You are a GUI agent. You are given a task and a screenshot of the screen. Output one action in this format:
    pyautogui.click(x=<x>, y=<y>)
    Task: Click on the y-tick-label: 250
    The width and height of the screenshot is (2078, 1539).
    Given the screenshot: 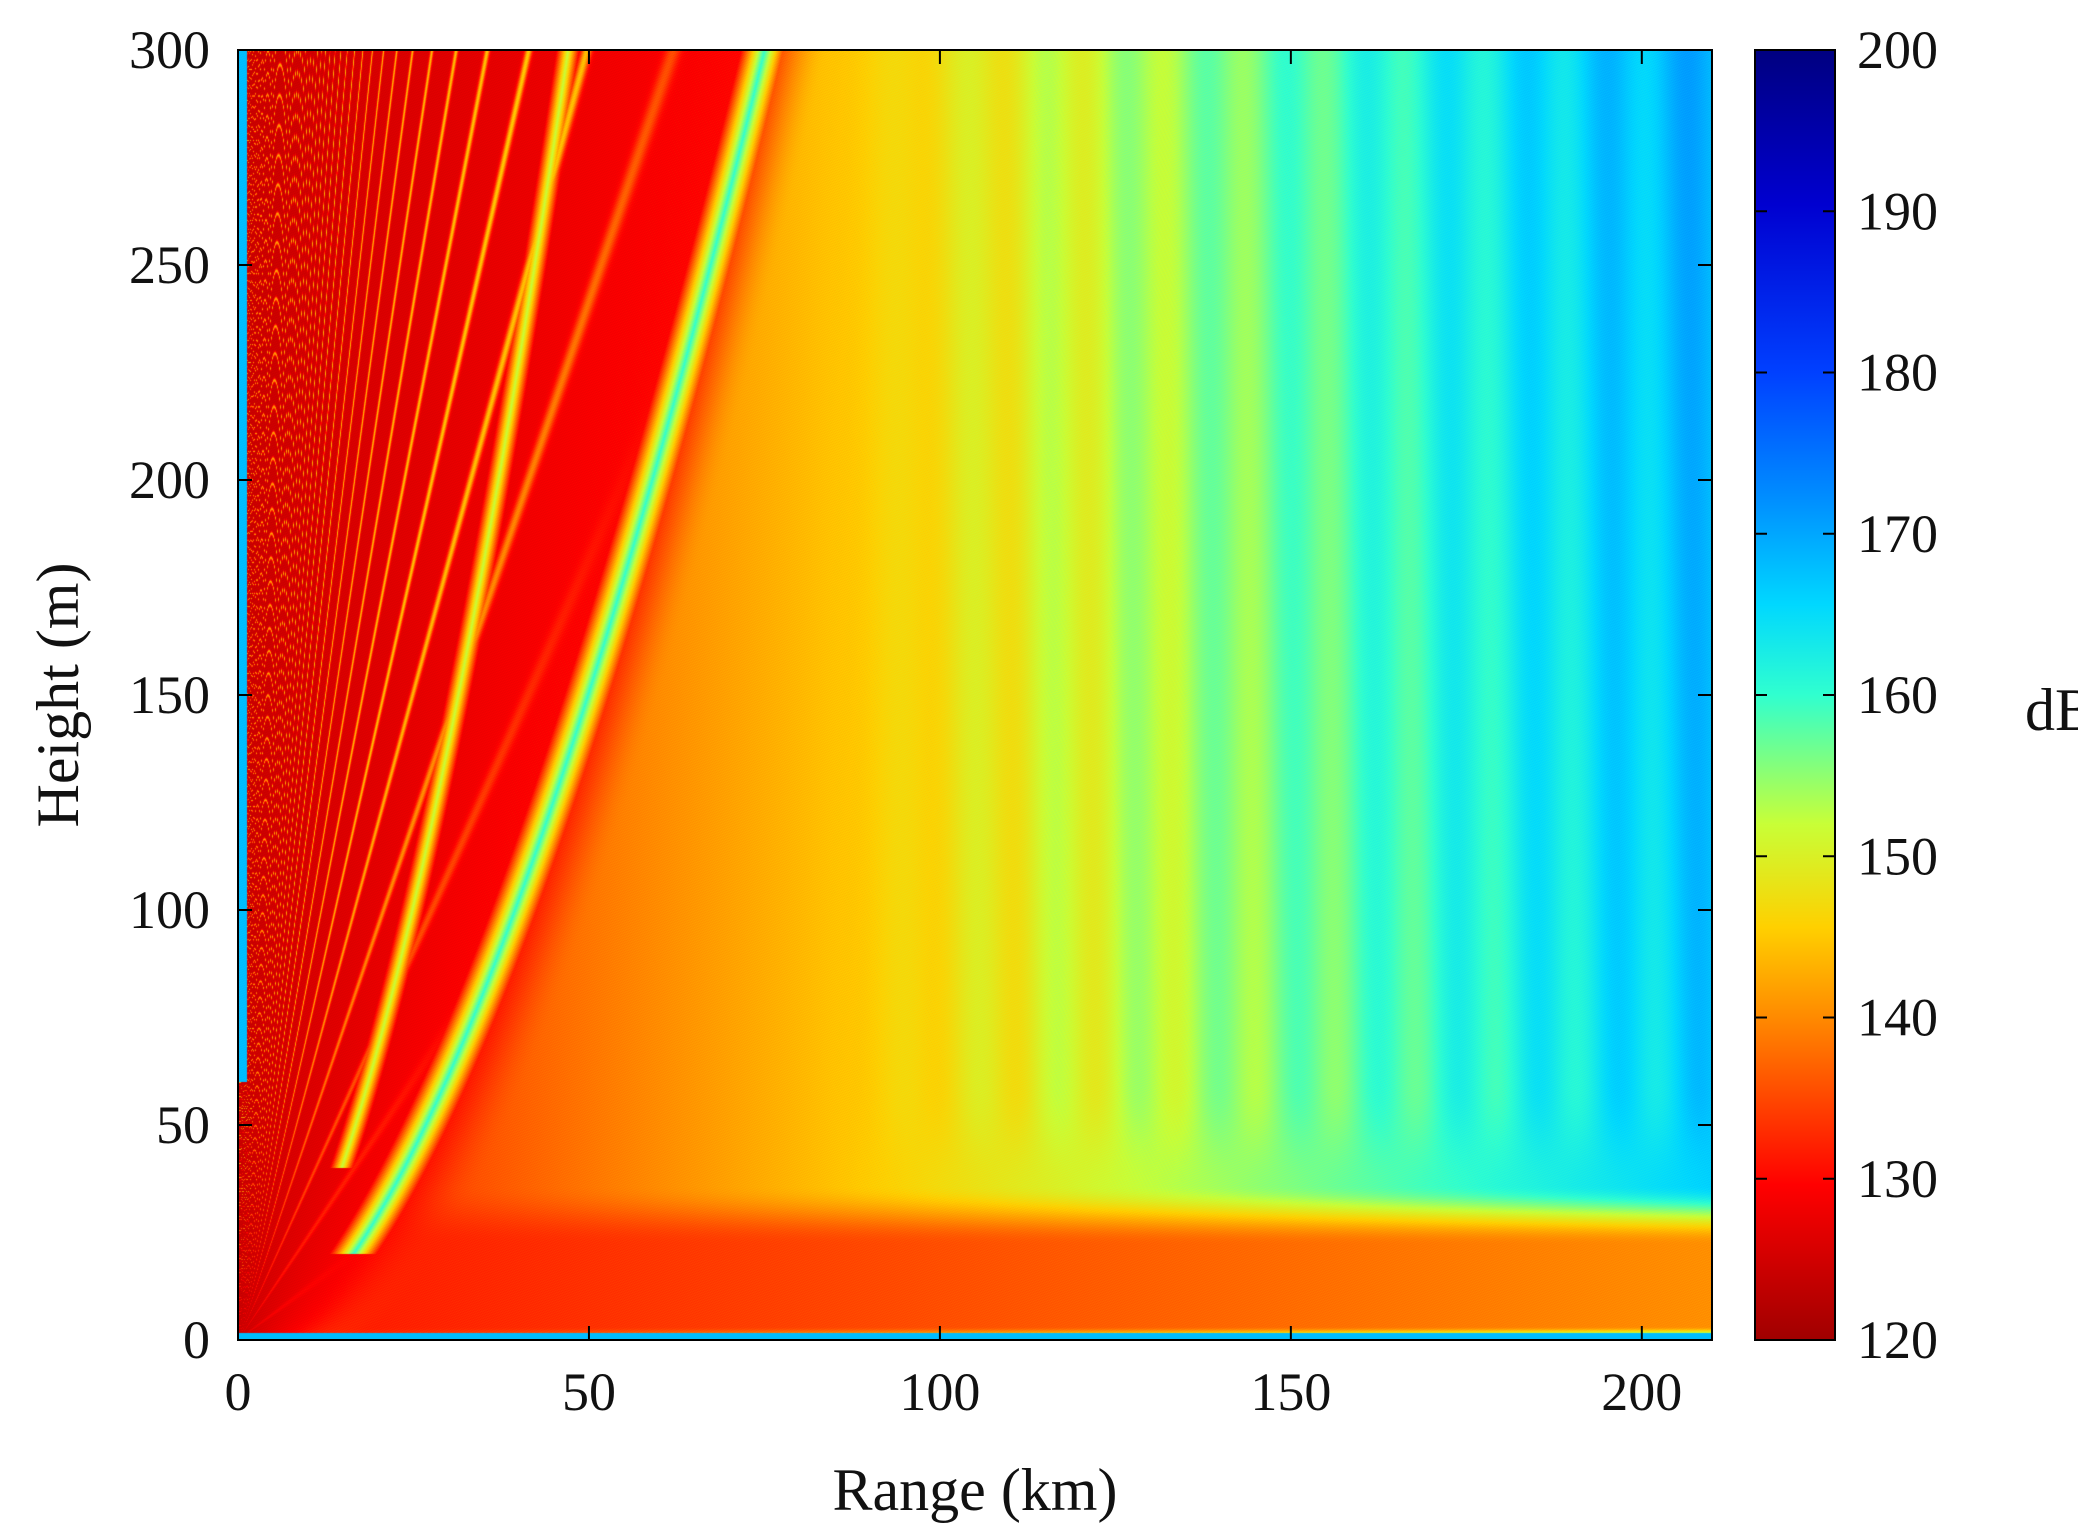 What is the action you would take?
    pyautogui.click(x=169, y=265)
    